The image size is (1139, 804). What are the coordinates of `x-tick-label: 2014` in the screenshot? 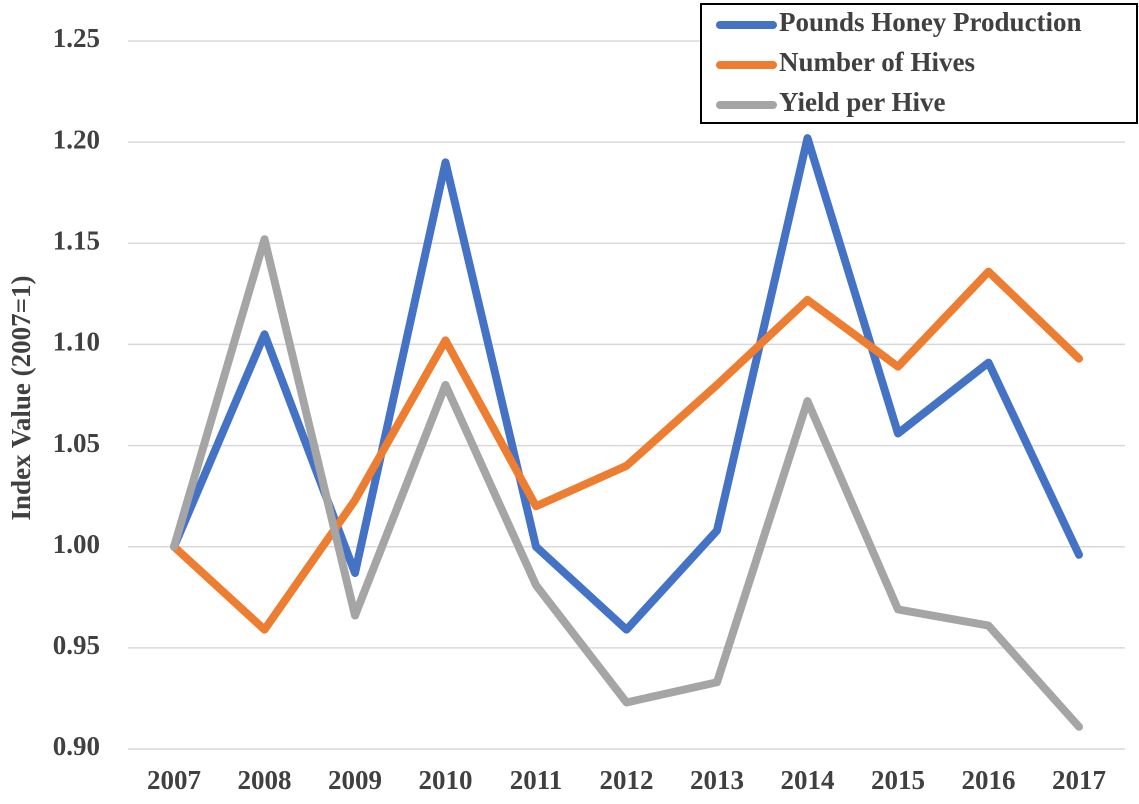 It's located at (808, 780).